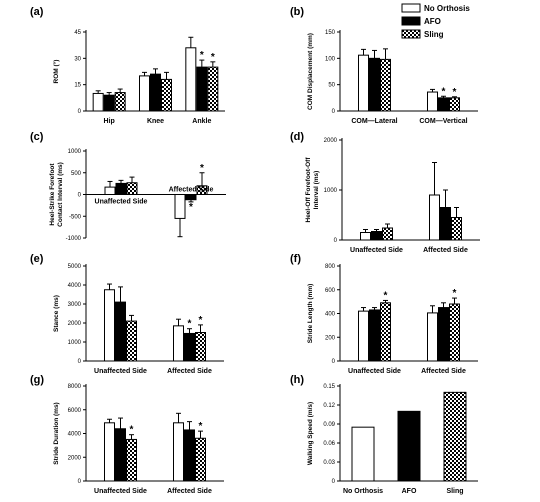  Describe the element at coordinates (330, 267) in the screenshot. I see `y-tick-label: 800` at that location.